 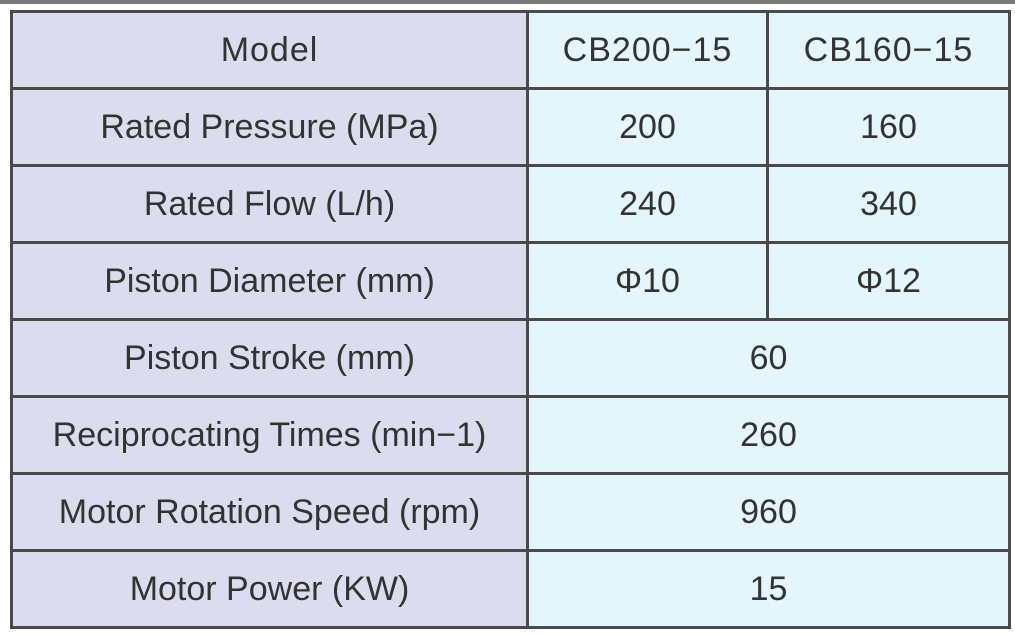 I want to click on row-label: Reciprocating Times (min−1), so click(x=269, y=435).